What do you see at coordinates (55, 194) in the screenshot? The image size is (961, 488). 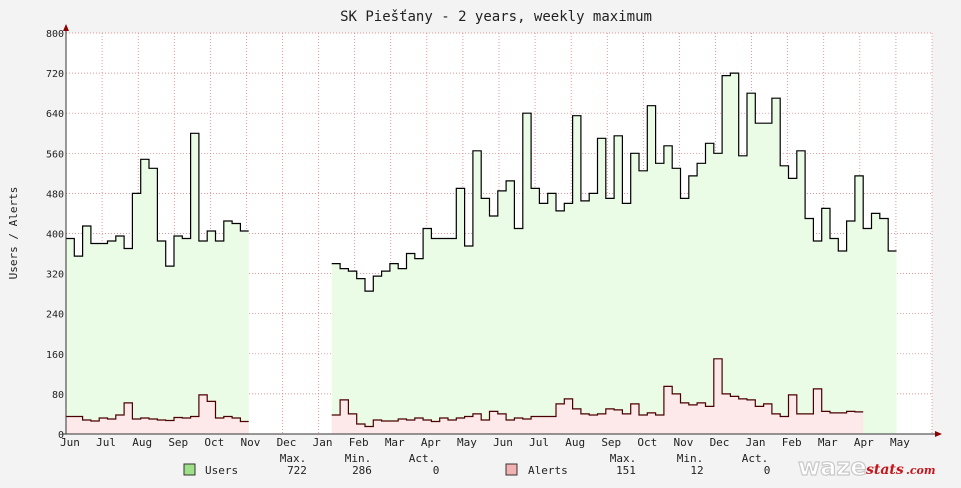 I see `y-tick-label: 480` at bounding box center [55, 194].